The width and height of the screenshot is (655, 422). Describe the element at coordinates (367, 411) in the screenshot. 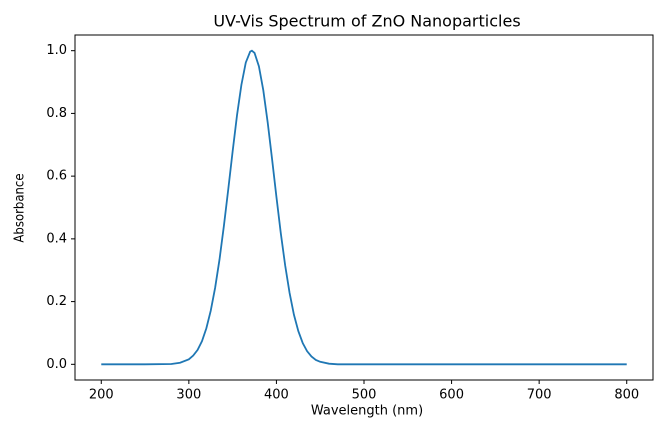

I see `x-axis-label: Wavelength (nm)` at that location.